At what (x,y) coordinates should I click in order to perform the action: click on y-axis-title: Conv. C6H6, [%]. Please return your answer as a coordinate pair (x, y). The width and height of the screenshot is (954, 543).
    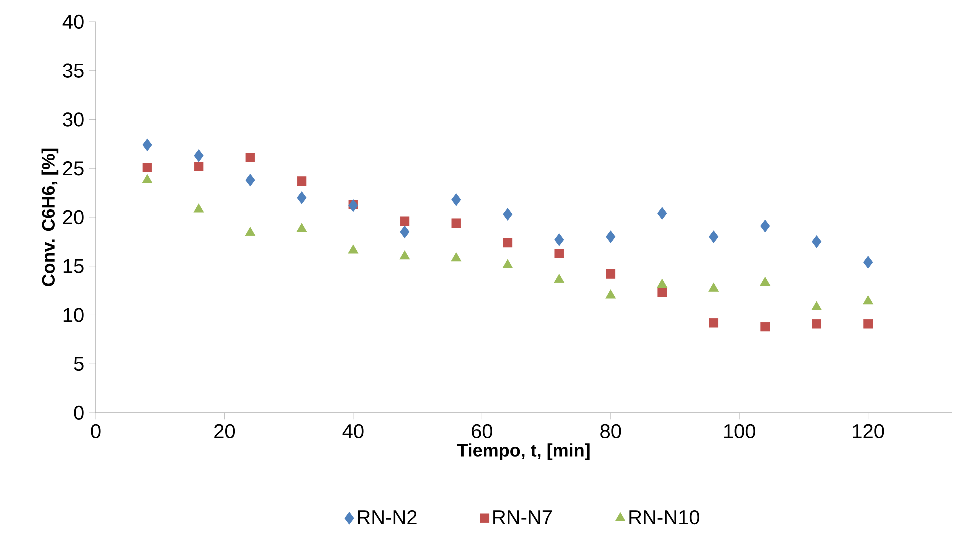
    Looking at the image, I should click on (50, 217).